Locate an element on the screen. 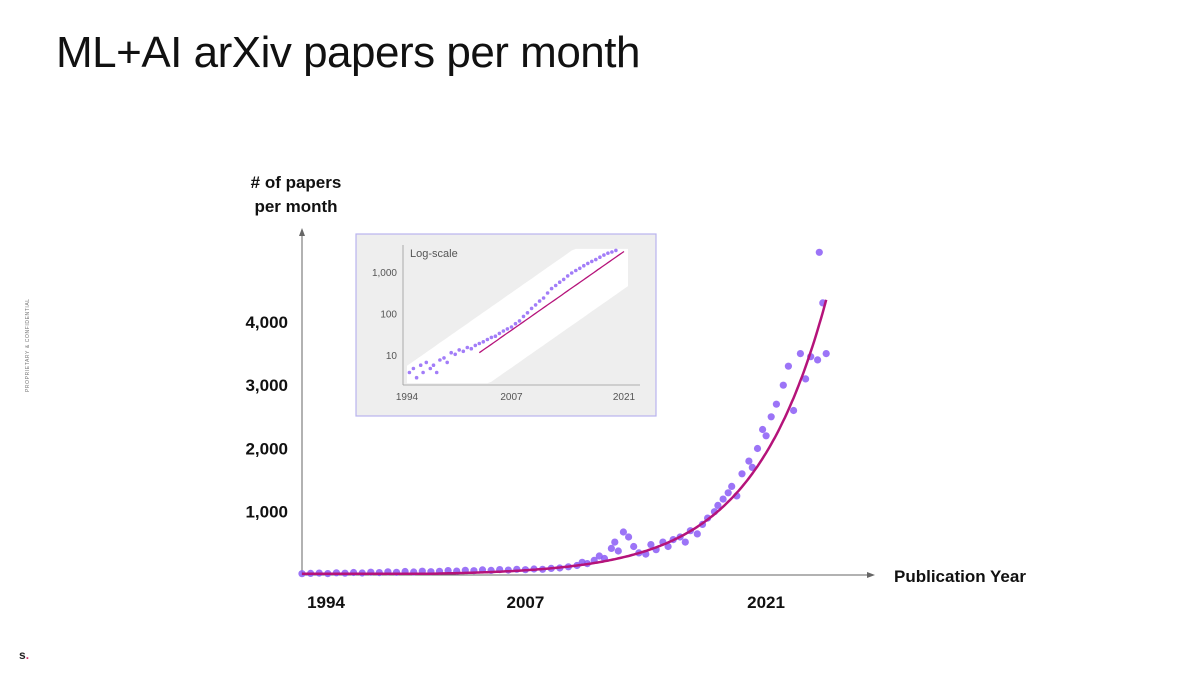 This screenshot has height=675, width=1200. inset-y-tick-1: 100 is located at coordinates (388, 314).